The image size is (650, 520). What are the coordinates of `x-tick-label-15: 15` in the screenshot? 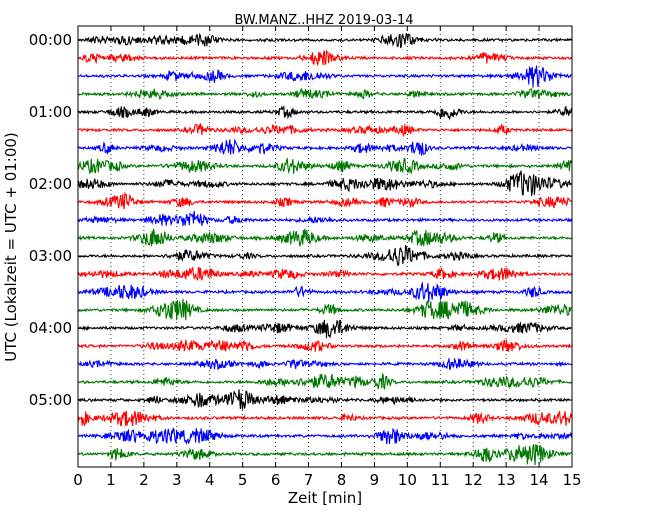 It's located at (571, 480).